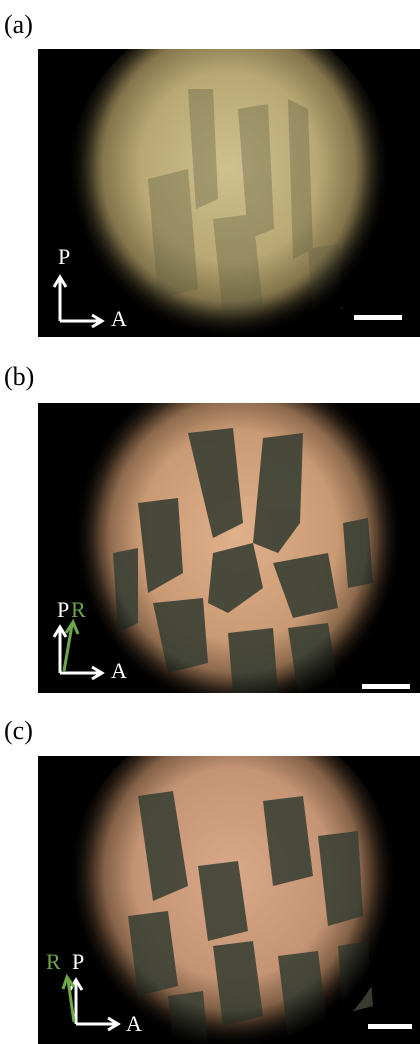 This screenshot has height=1044, width=420. Describe the element at coordinates (19, 376) in the screenshot. I see `panel-label-b: (b)` at that location.